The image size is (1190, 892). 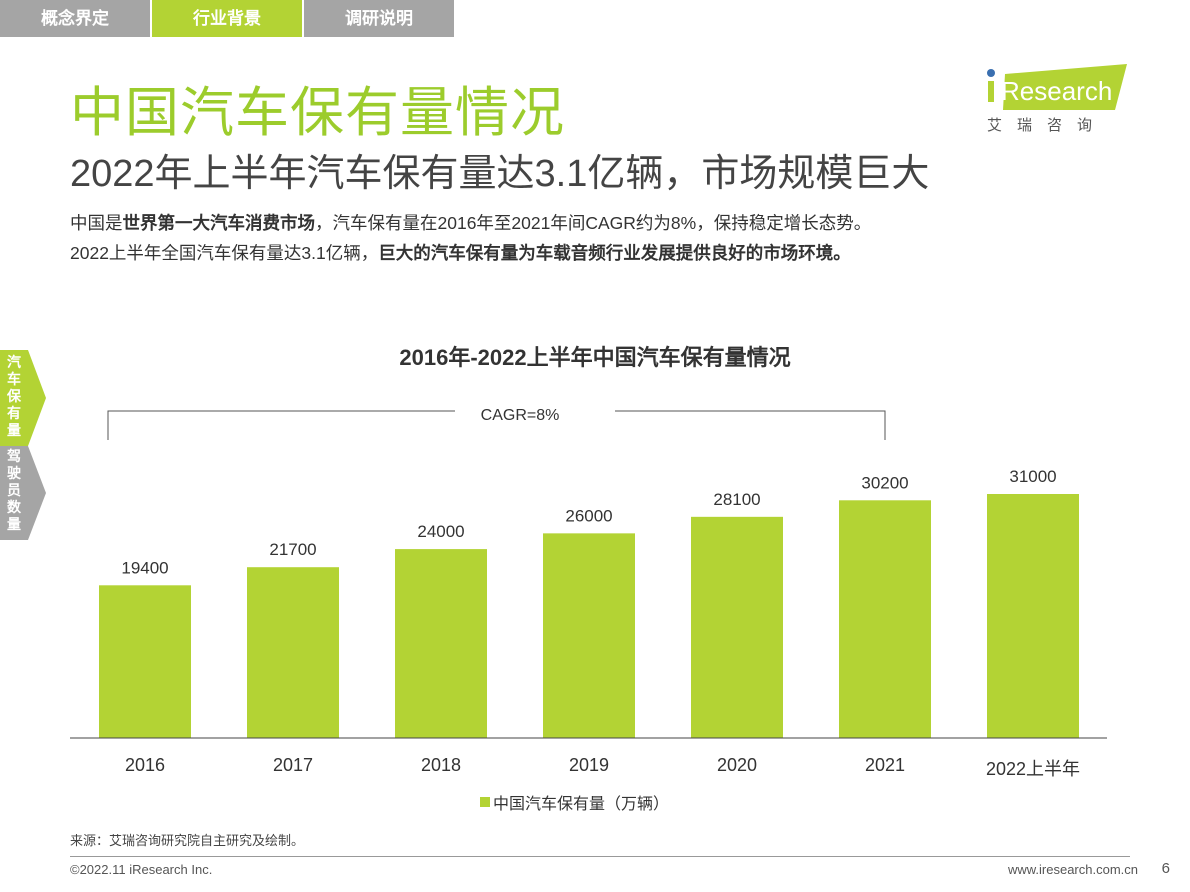 What do you see at coordinates (145, 661) in the screenshot?
I see `bar-2016` at bounding box center [145, 661].